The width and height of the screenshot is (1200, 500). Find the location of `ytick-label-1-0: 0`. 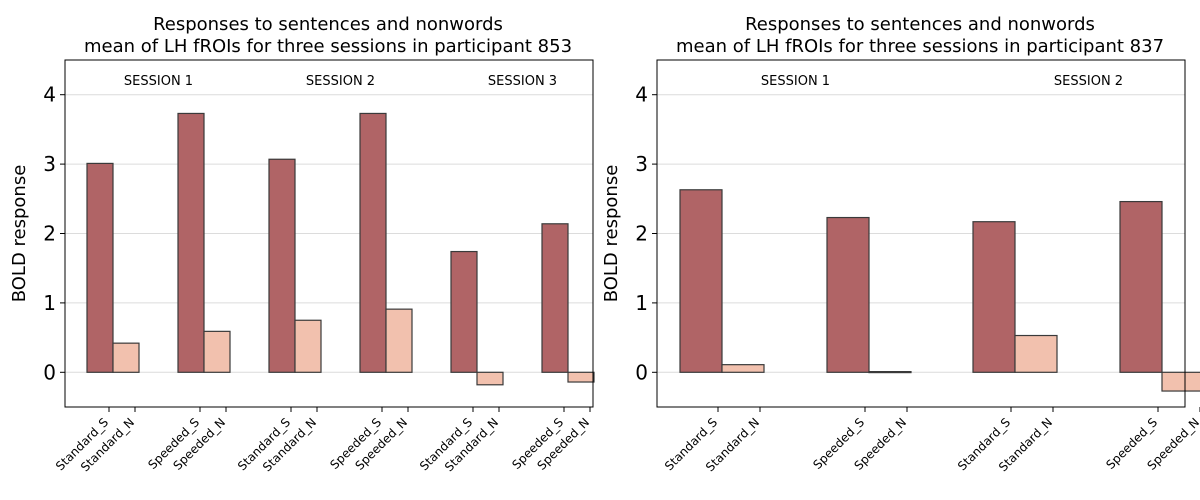

ytick-label-1-0: 0 is located at coordinates (641, 372).